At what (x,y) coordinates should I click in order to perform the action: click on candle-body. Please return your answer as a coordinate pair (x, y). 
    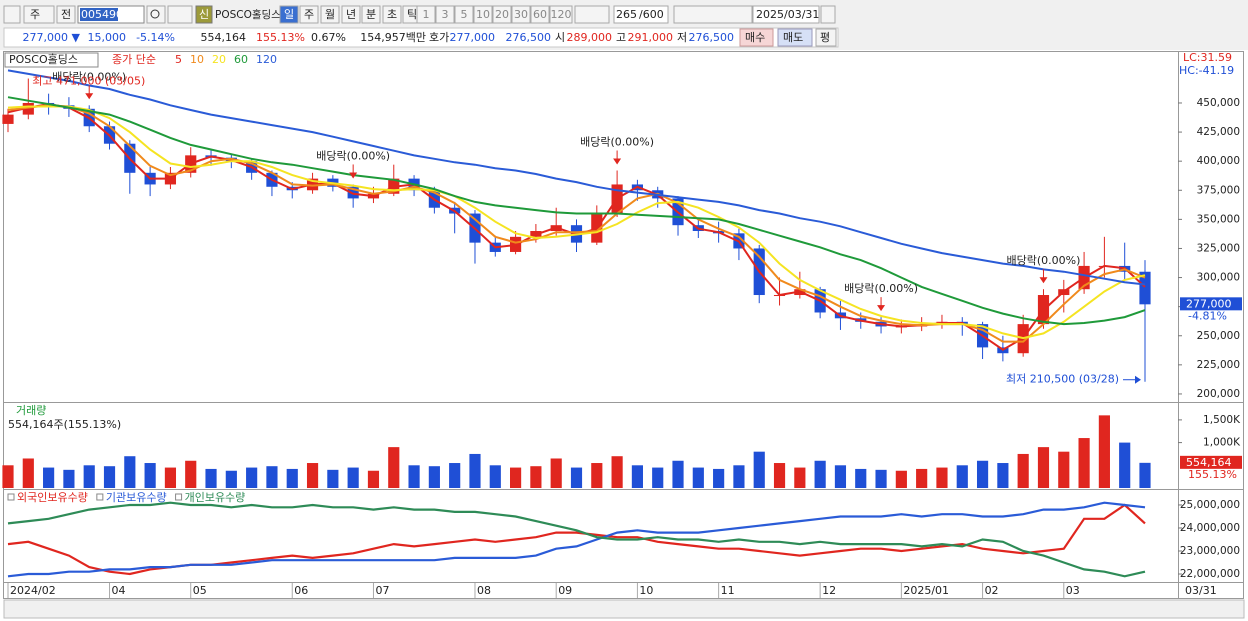
    Looking at the image, I should click on (28, 108).